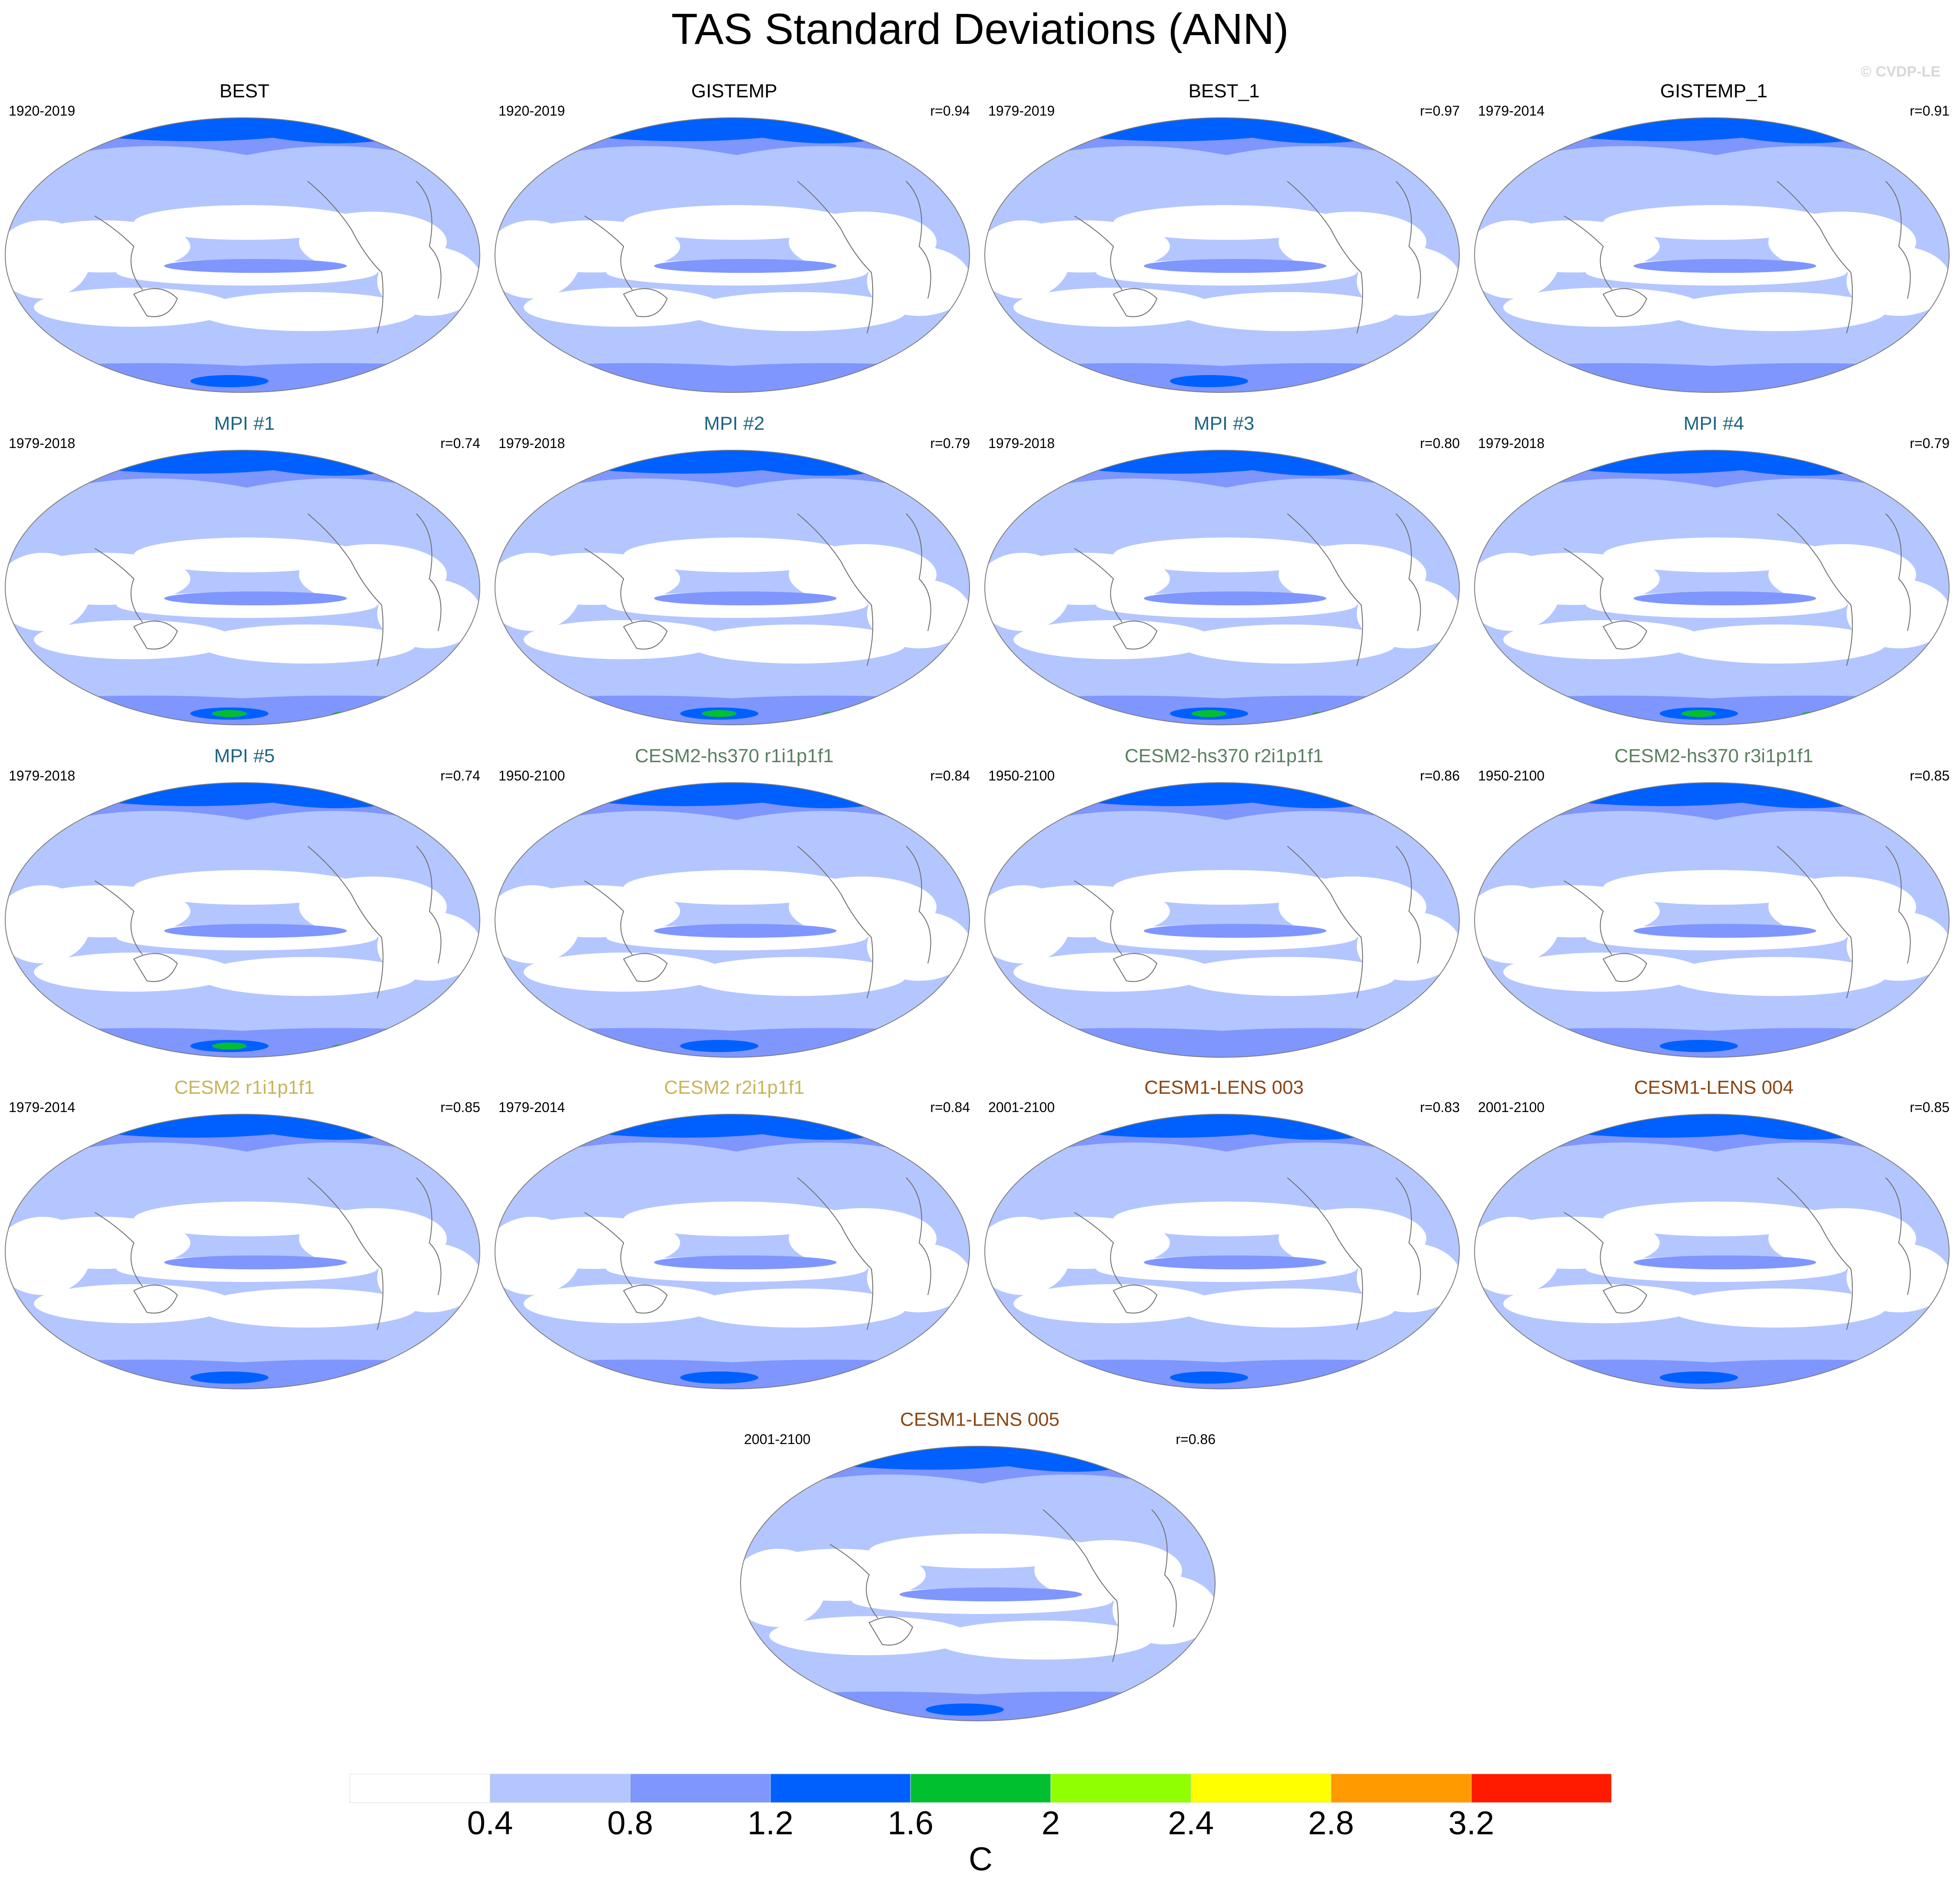  What do you see at coordinates (1021, 443) in the screenshot?
I see `panel-period: 1979-2018` at bounding box center [1021, 443].